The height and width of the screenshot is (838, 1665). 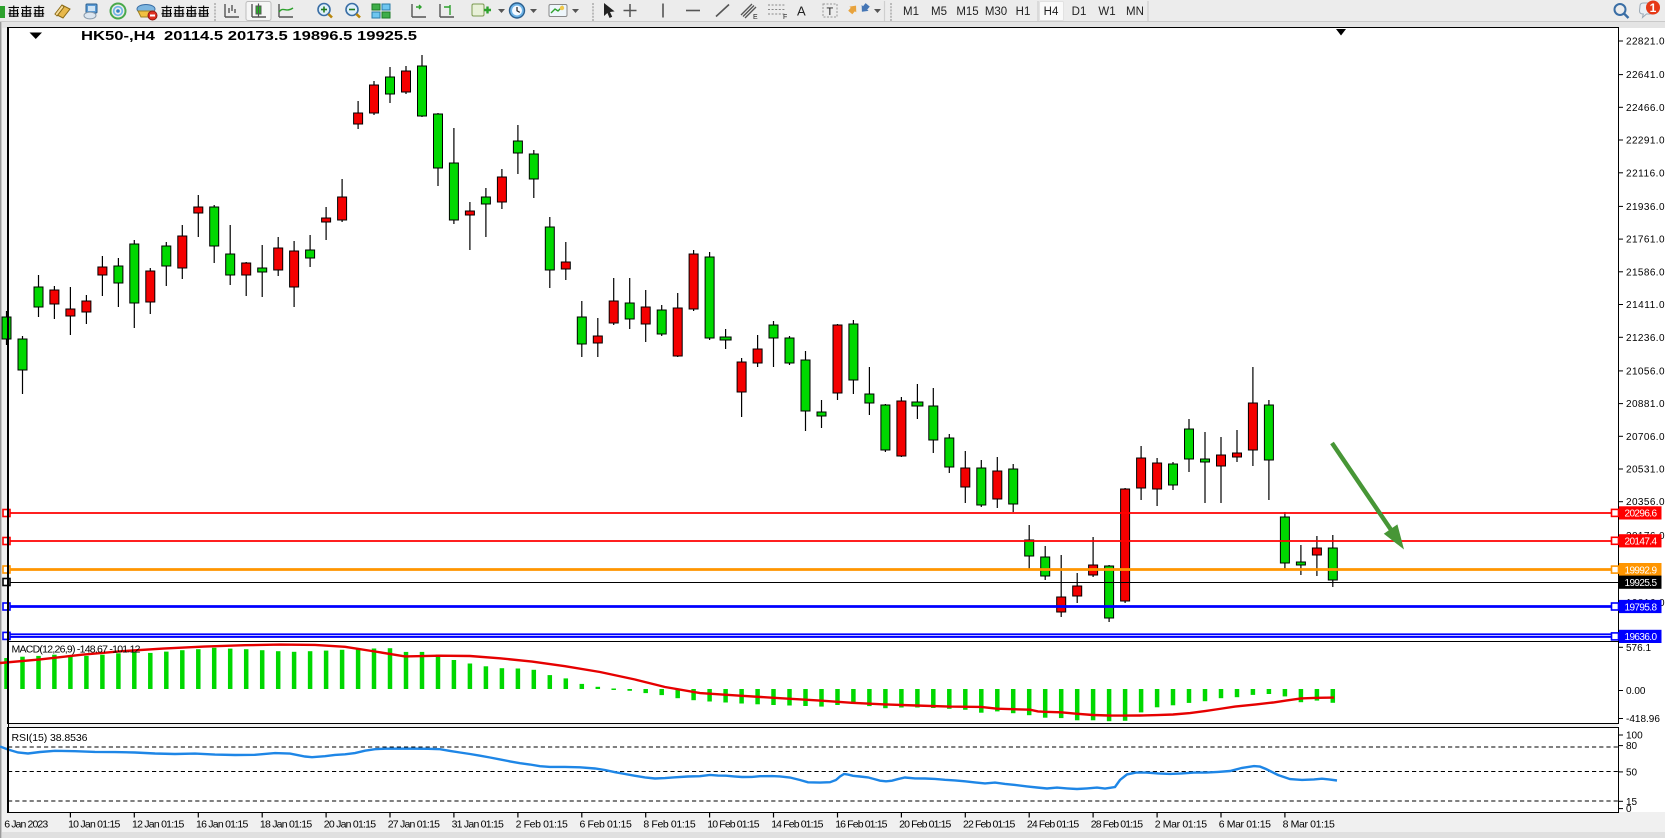 I want to click on svg-text: 21056.0, so click(x=1645, y=371).